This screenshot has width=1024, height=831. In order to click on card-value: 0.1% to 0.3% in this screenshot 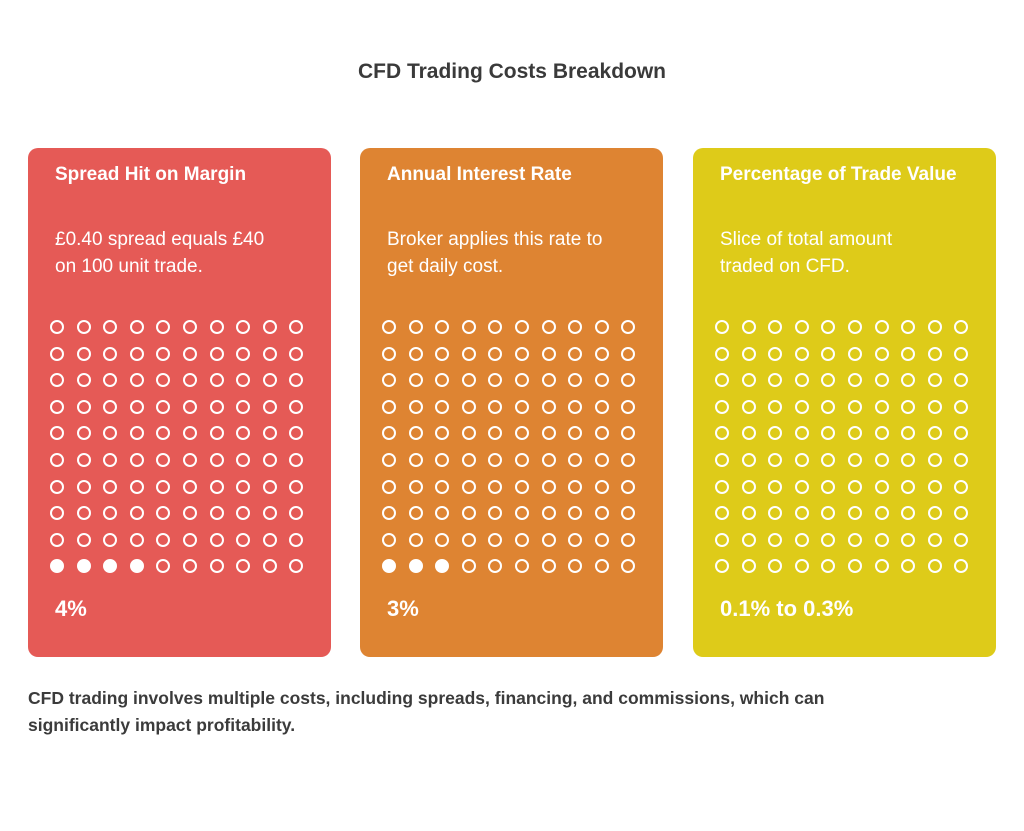, I will do `click(787, 608)`.